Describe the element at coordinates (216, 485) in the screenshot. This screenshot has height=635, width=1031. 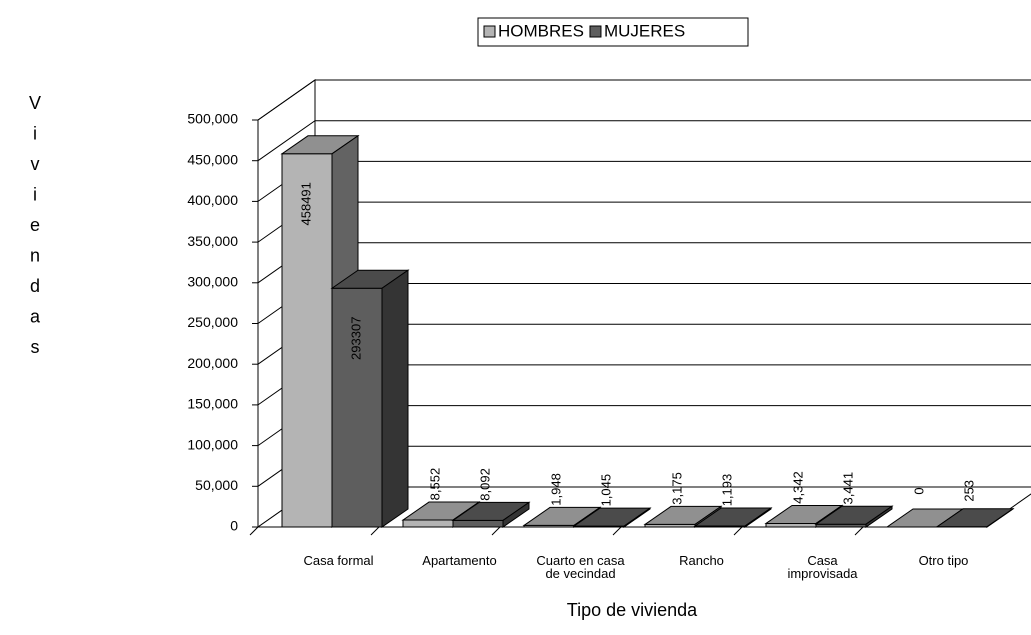
I see `y-tick-label: 50,000` at that location.